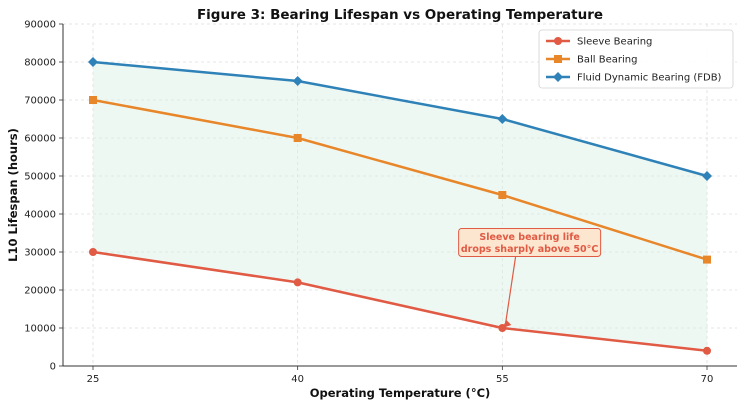  Describe the element at coordinates (614, 42) in the screenshot. I see `legend-label: Sleeve Bearing` at that location.